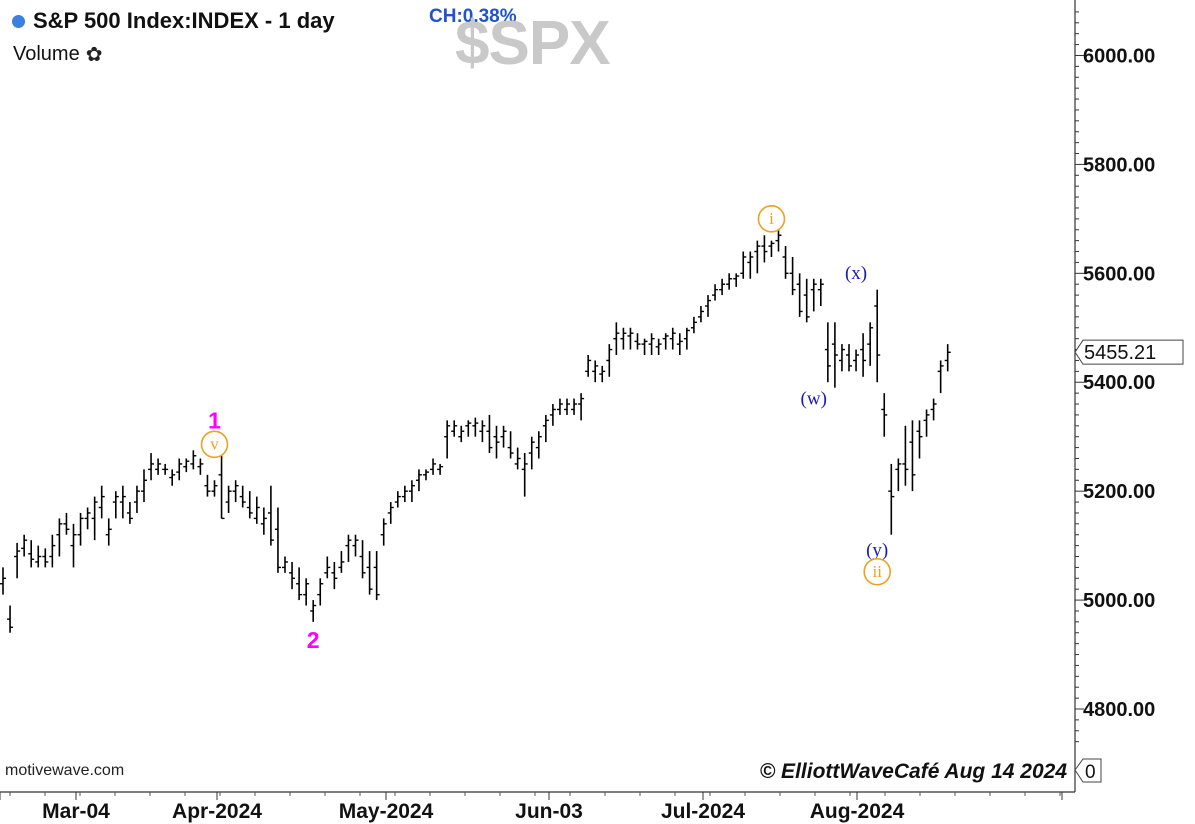 Image resolution: width=1195 pixels, height=824 pixels. I want to click on title-row: S&P 500 Index:INDEX - 1 day, so click(173, 21).